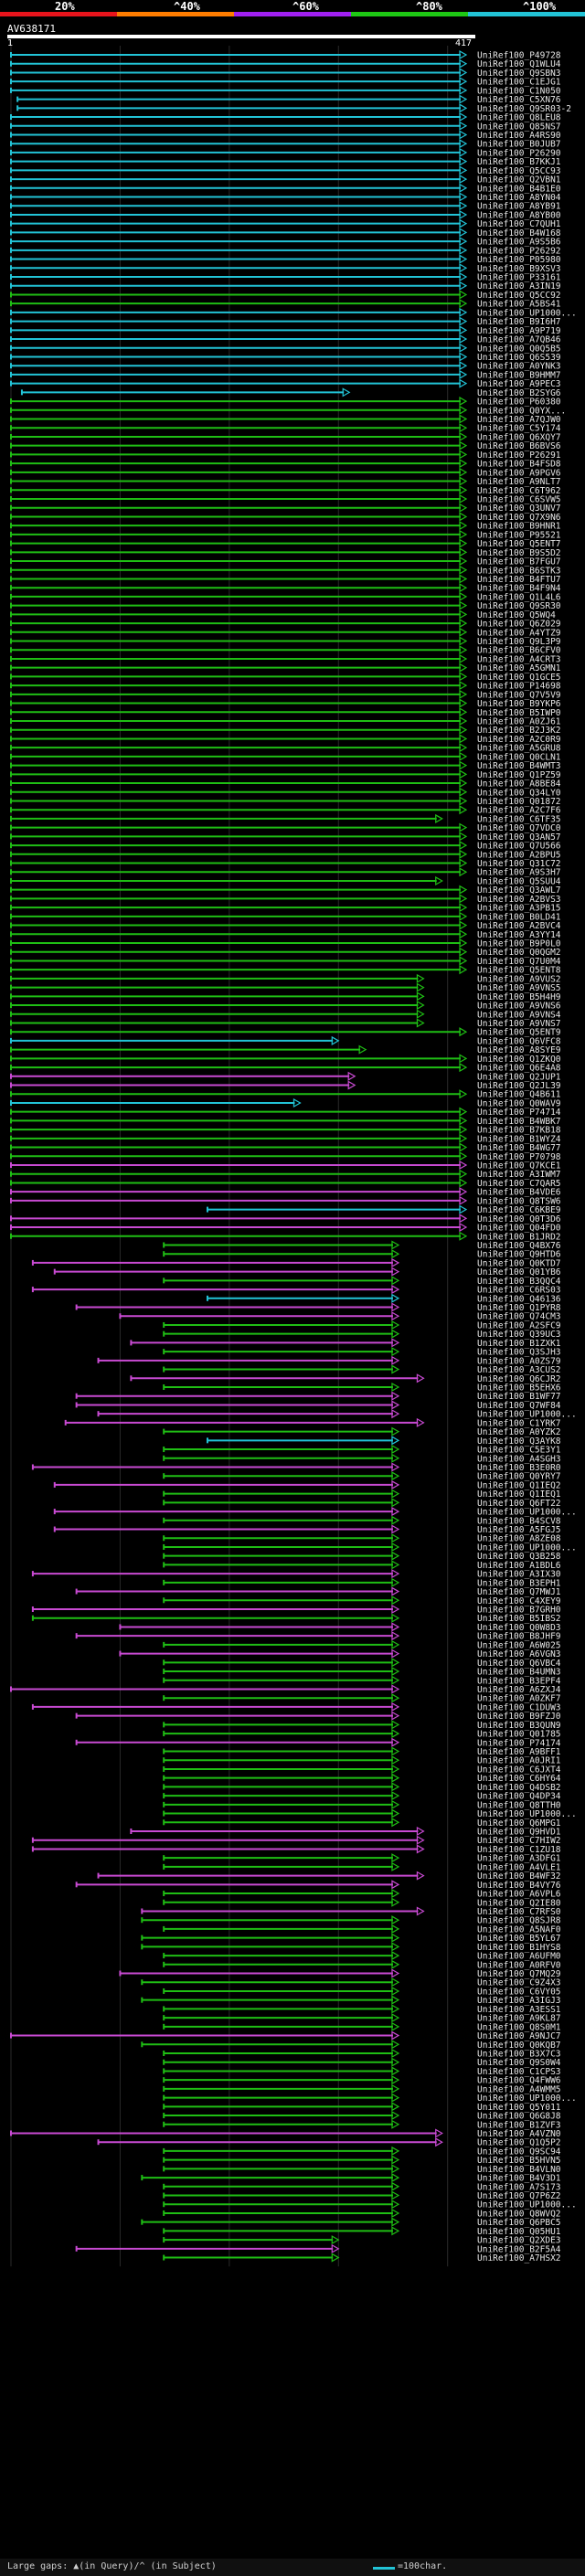  Describe the element at coordinates (519, 1477) in the screenshot. I see `hit-label: UniRef100_Q0YRY7` at that location.